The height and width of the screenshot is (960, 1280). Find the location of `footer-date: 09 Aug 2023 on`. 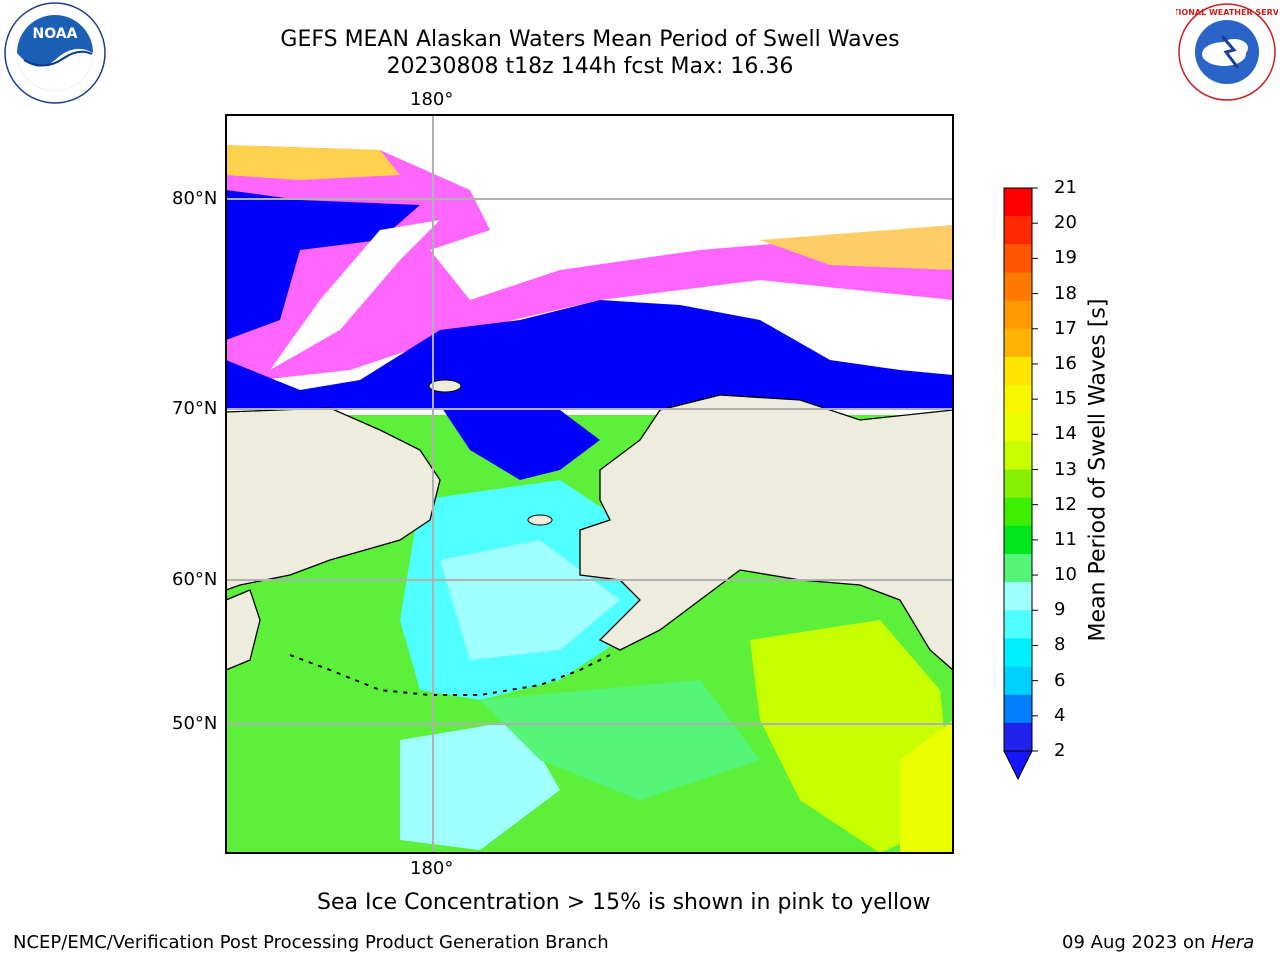

footer-date: 09 Aug 2023 on is located at coordinates (1134, 942).